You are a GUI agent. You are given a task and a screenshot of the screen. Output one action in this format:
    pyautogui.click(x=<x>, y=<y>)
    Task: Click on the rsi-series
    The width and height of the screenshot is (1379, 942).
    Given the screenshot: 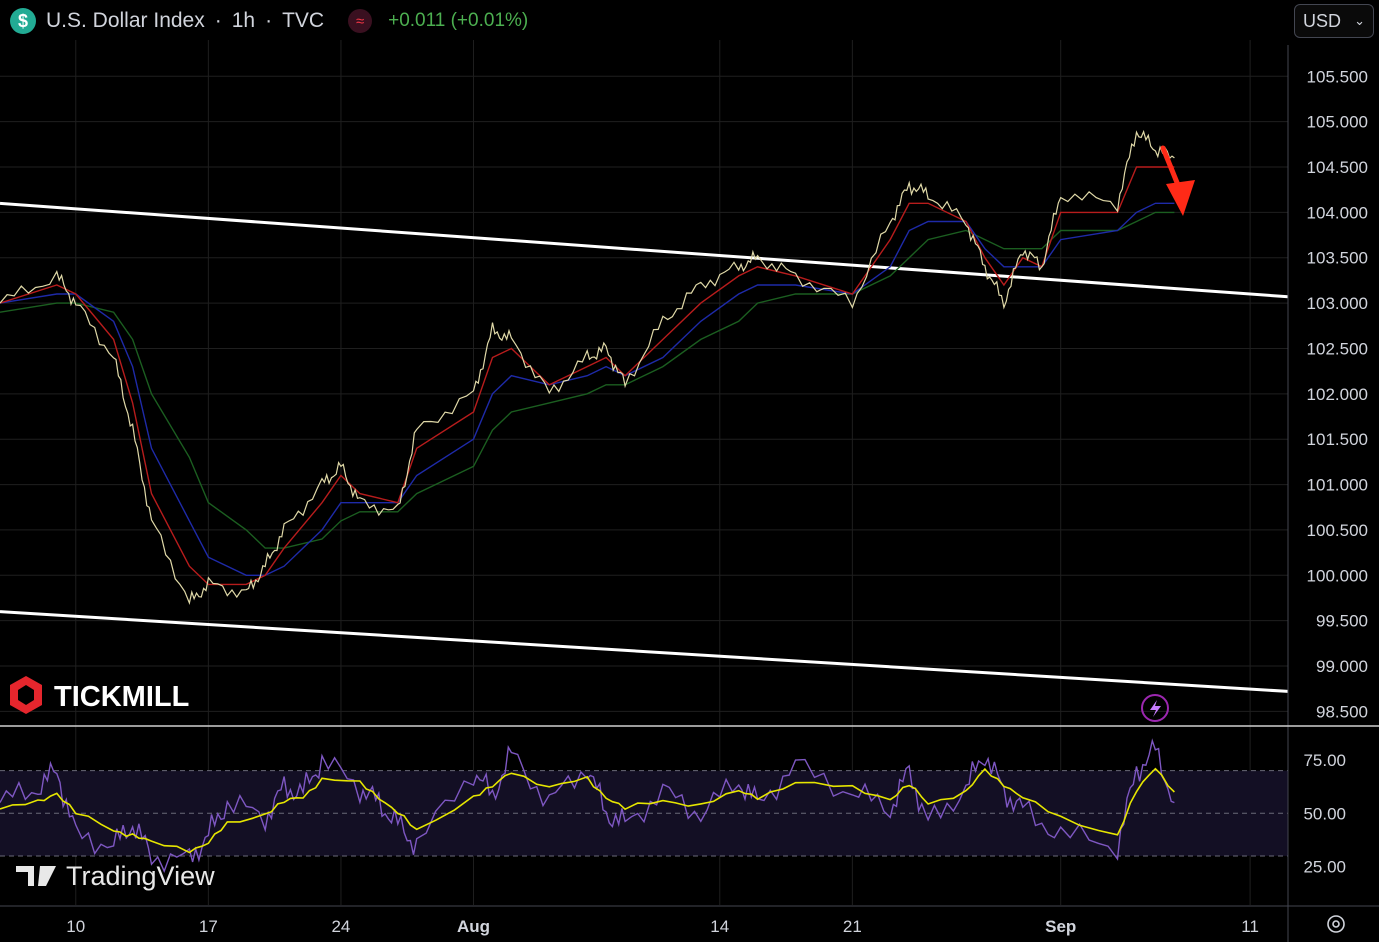 What is the action you would take?
    pyautogui.click(x=587, y=805)
    